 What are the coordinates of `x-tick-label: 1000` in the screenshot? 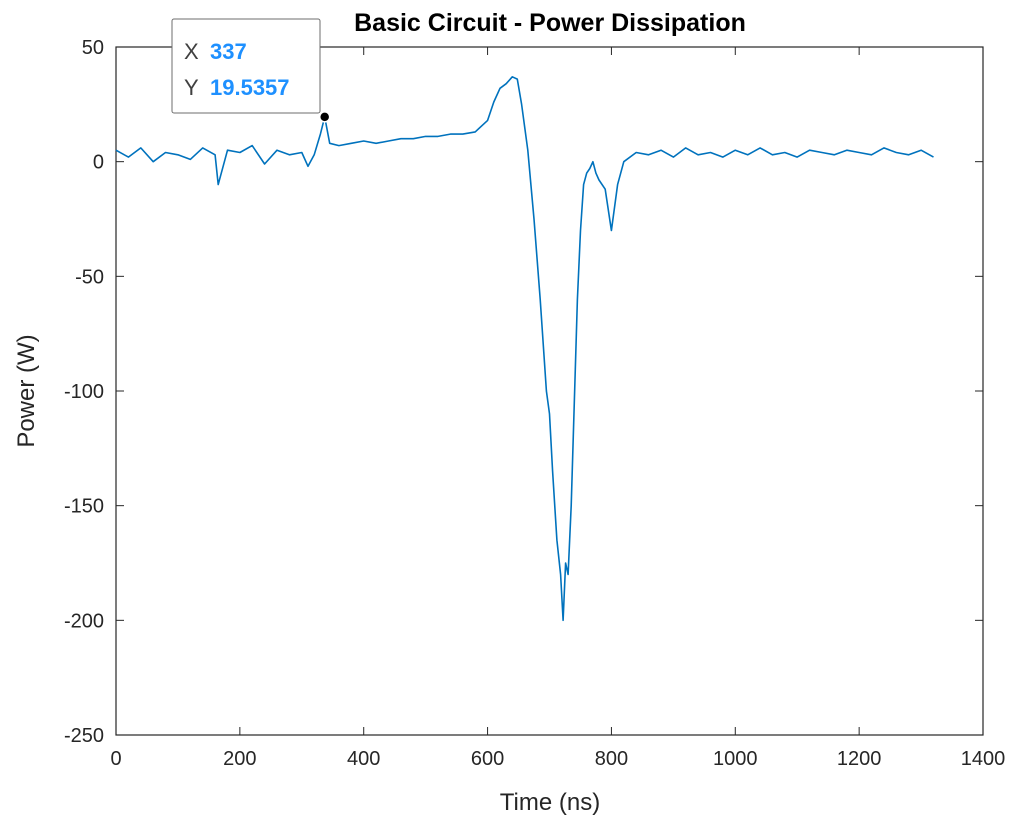 It's located at (735, 759).